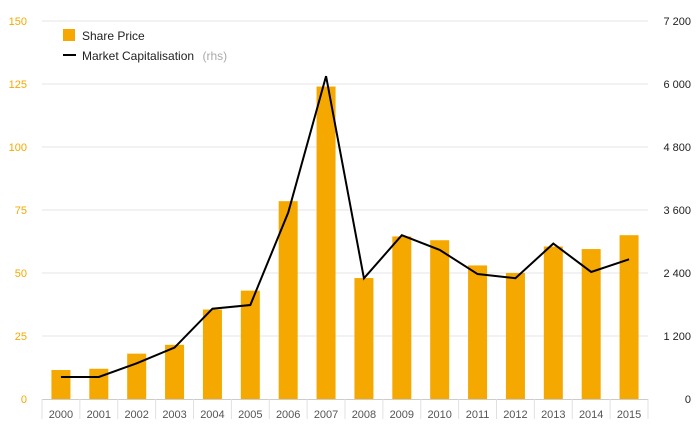  I want to click on x-tick-label: 2002, so click(136, 415).